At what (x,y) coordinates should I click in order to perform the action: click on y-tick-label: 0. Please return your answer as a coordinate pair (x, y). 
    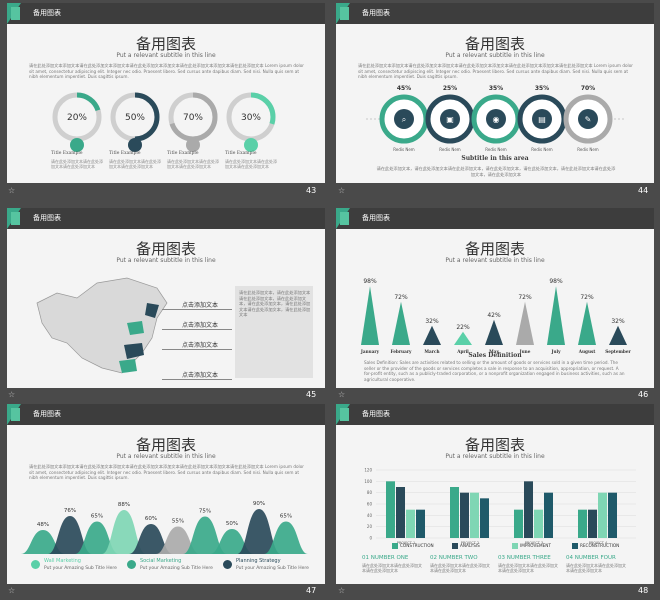
    Looking at the image, I should click on (370, 538).